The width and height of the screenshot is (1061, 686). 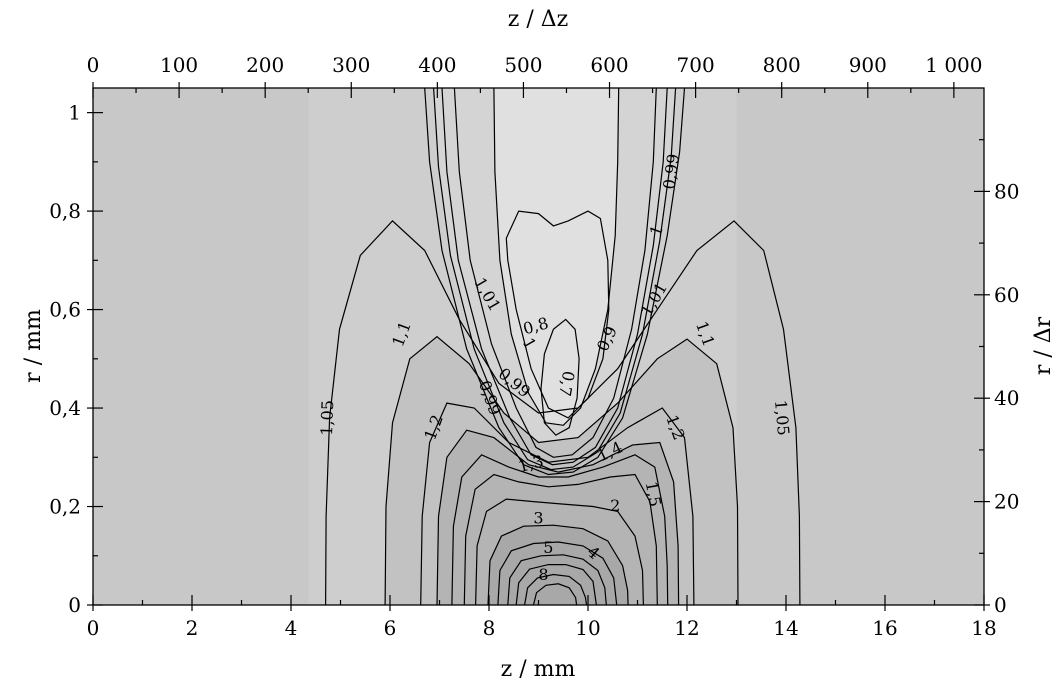 I want to click on contour-label-17: 0,99, so click(x=671, y=172).